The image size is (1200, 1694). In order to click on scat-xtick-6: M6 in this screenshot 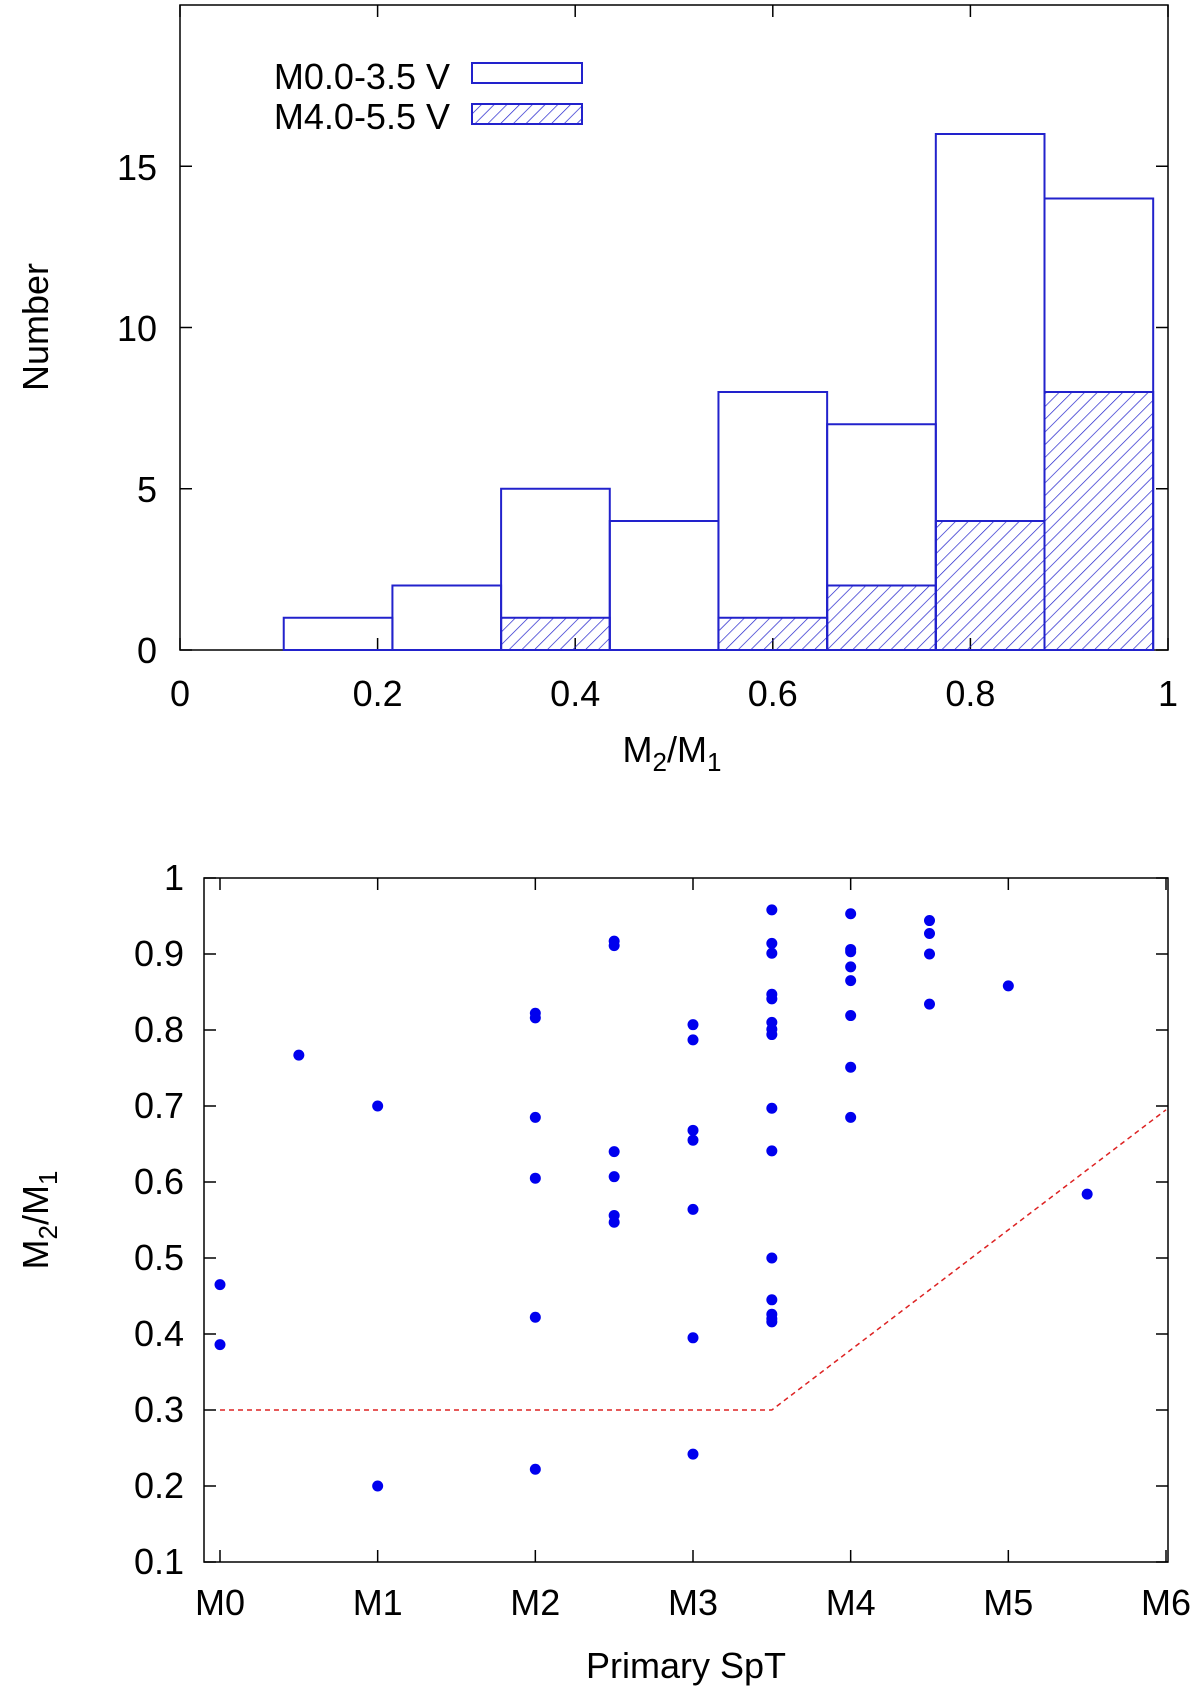, I will do `click(1166, 1602)`.